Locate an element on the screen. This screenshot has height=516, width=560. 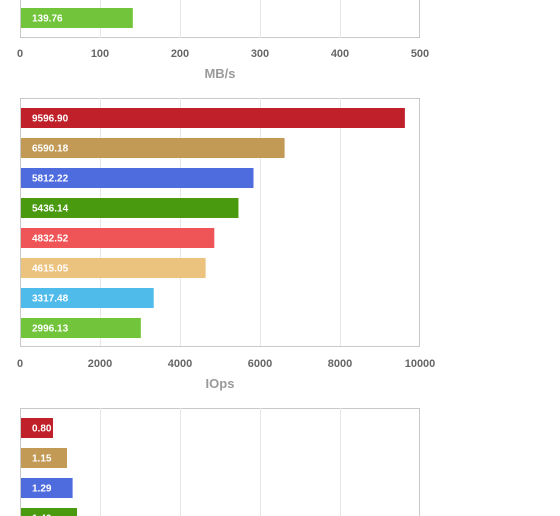
latency-bar-value-label: 1.40 is located at coordinates (42, 515).